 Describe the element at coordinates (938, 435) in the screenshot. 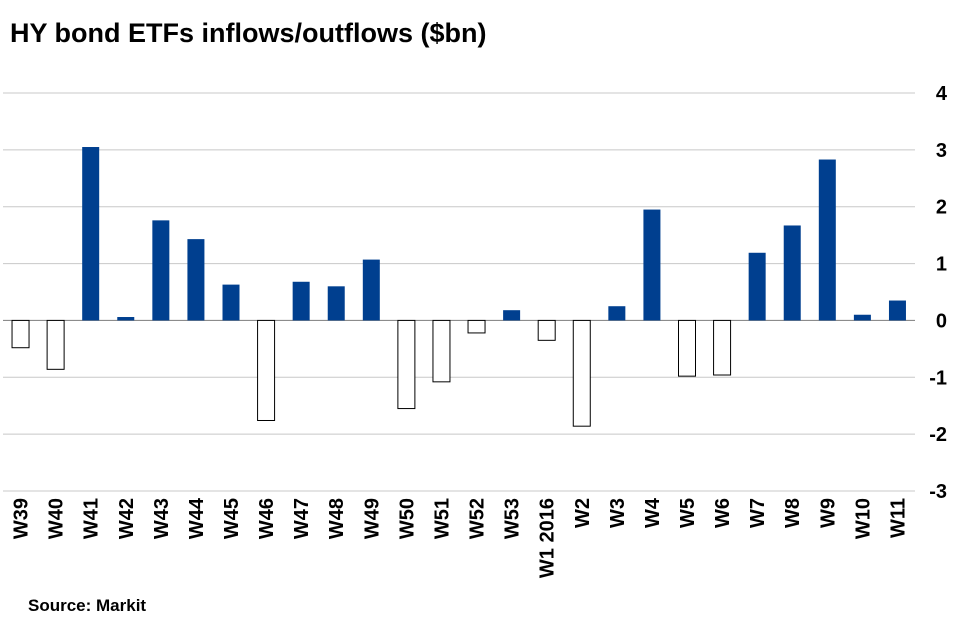

I see `y-tick-label: -2` at that location.